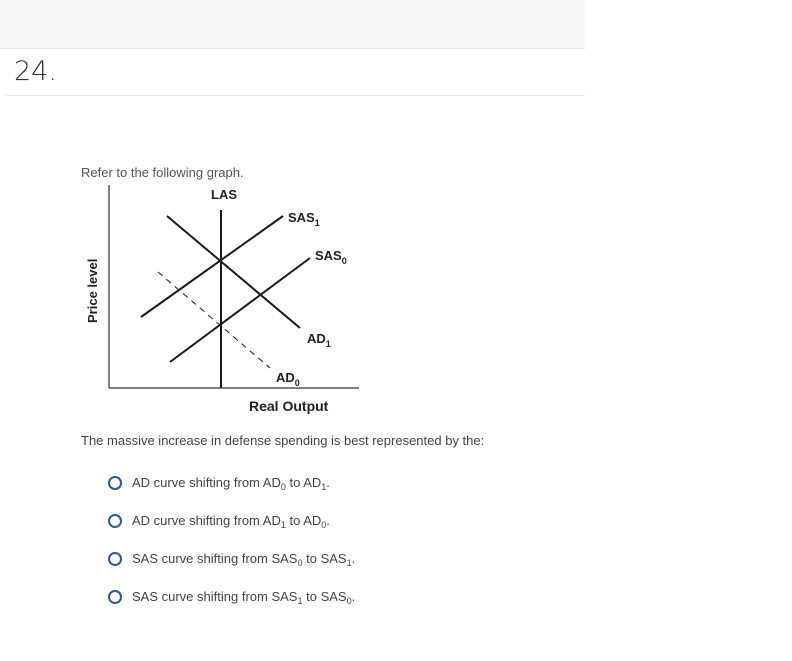 This screenshot has height=661, width=792. Describe the element at coordinates (295, 95) in the screenshot. I see `divider` at that location.